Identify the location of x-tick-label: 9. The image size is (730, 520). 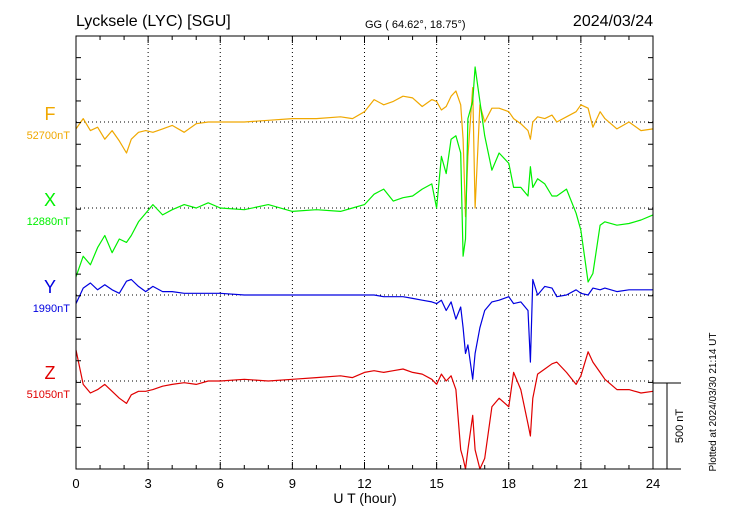
(292, 483).